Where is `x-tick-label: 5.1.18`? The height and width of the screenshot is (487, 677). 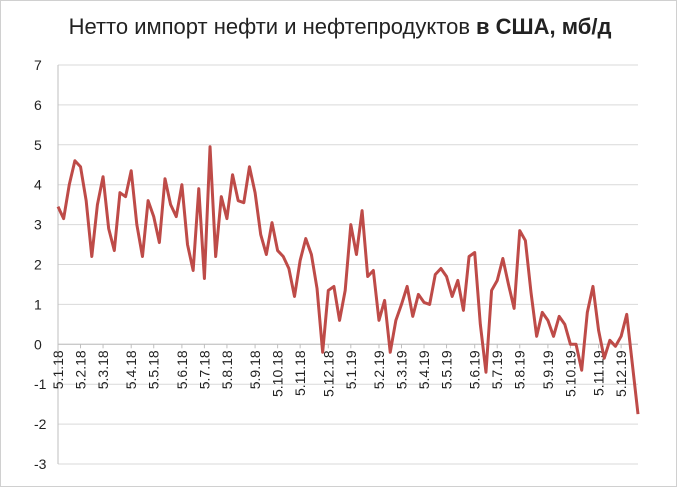 x-tick-label: 5.1.18 is located at coordinates (58, 369).